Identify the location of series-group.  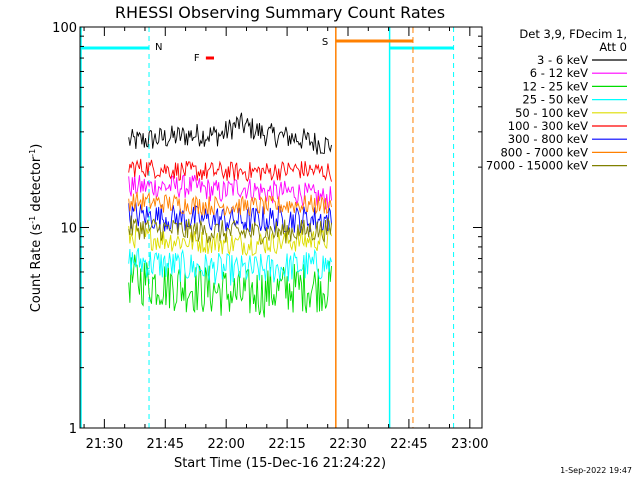
(230, 215).